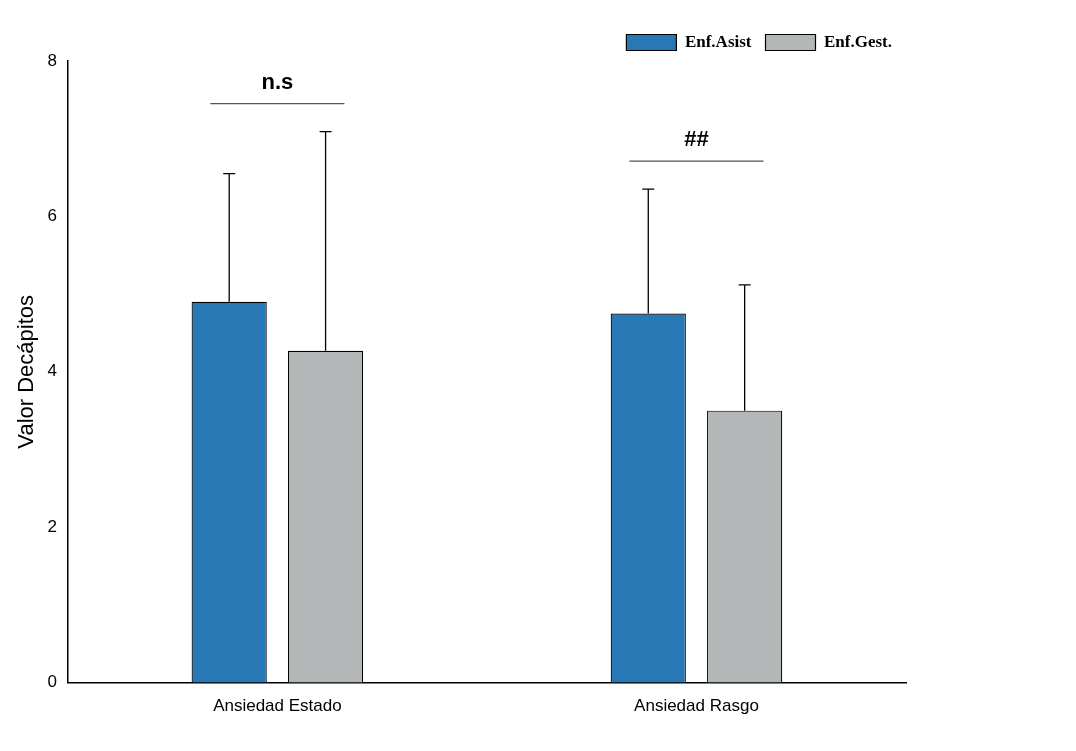 Image resolution: width=1076 pixels, height=751 pixels. Describe the element at coordinates (696, 139) in the screenshot. I see `annotation: ##` at that location.